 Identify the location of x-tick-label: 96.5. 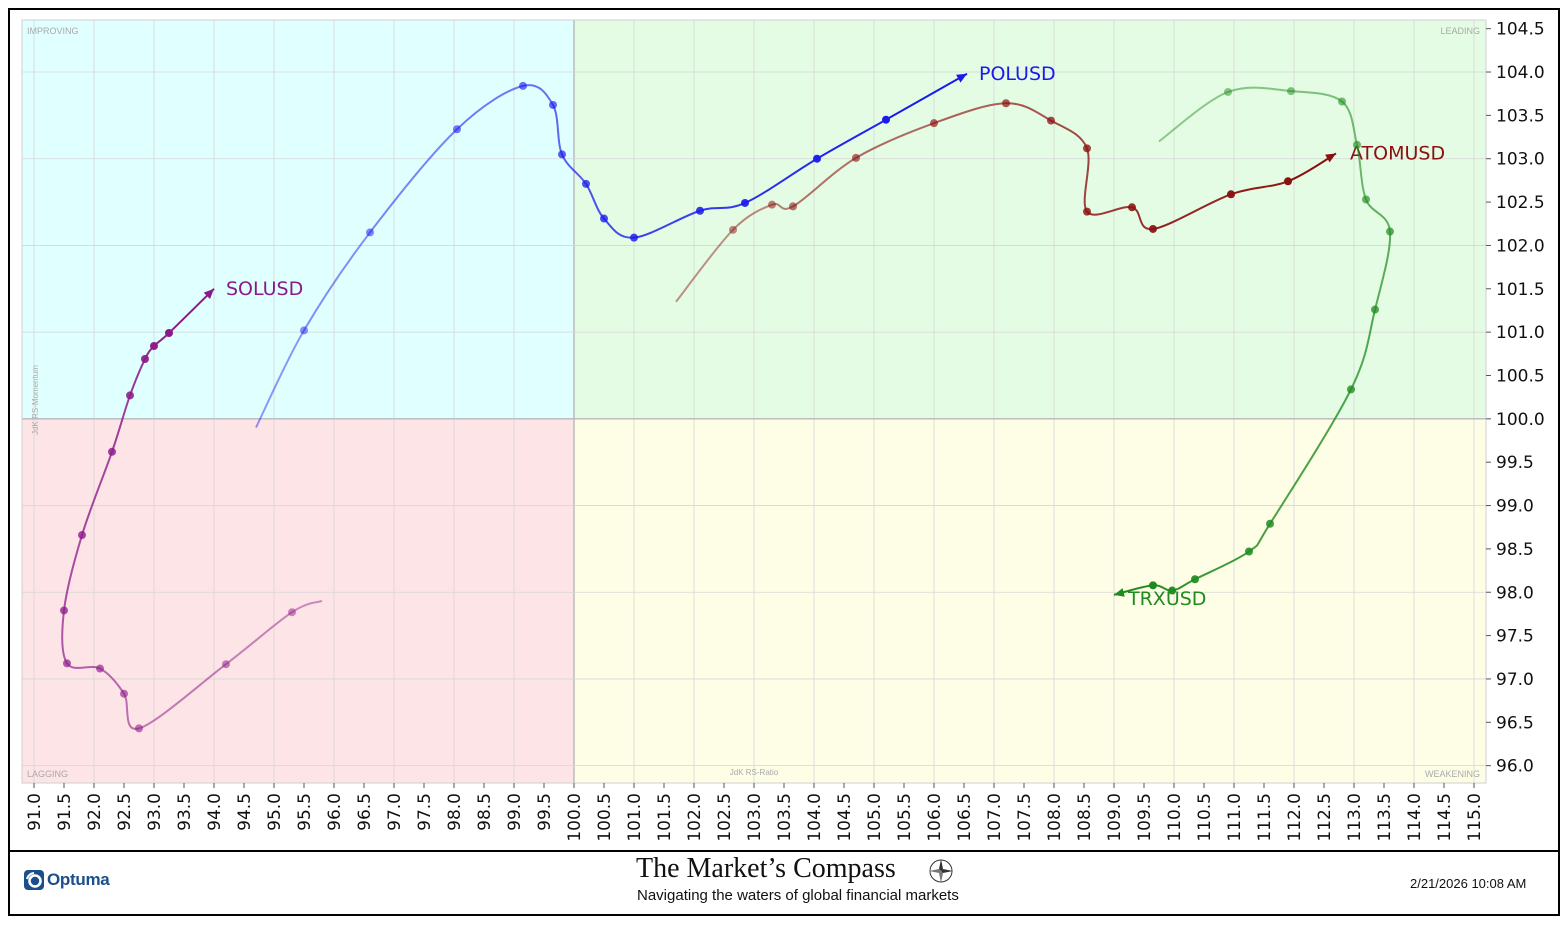
(365, 812).